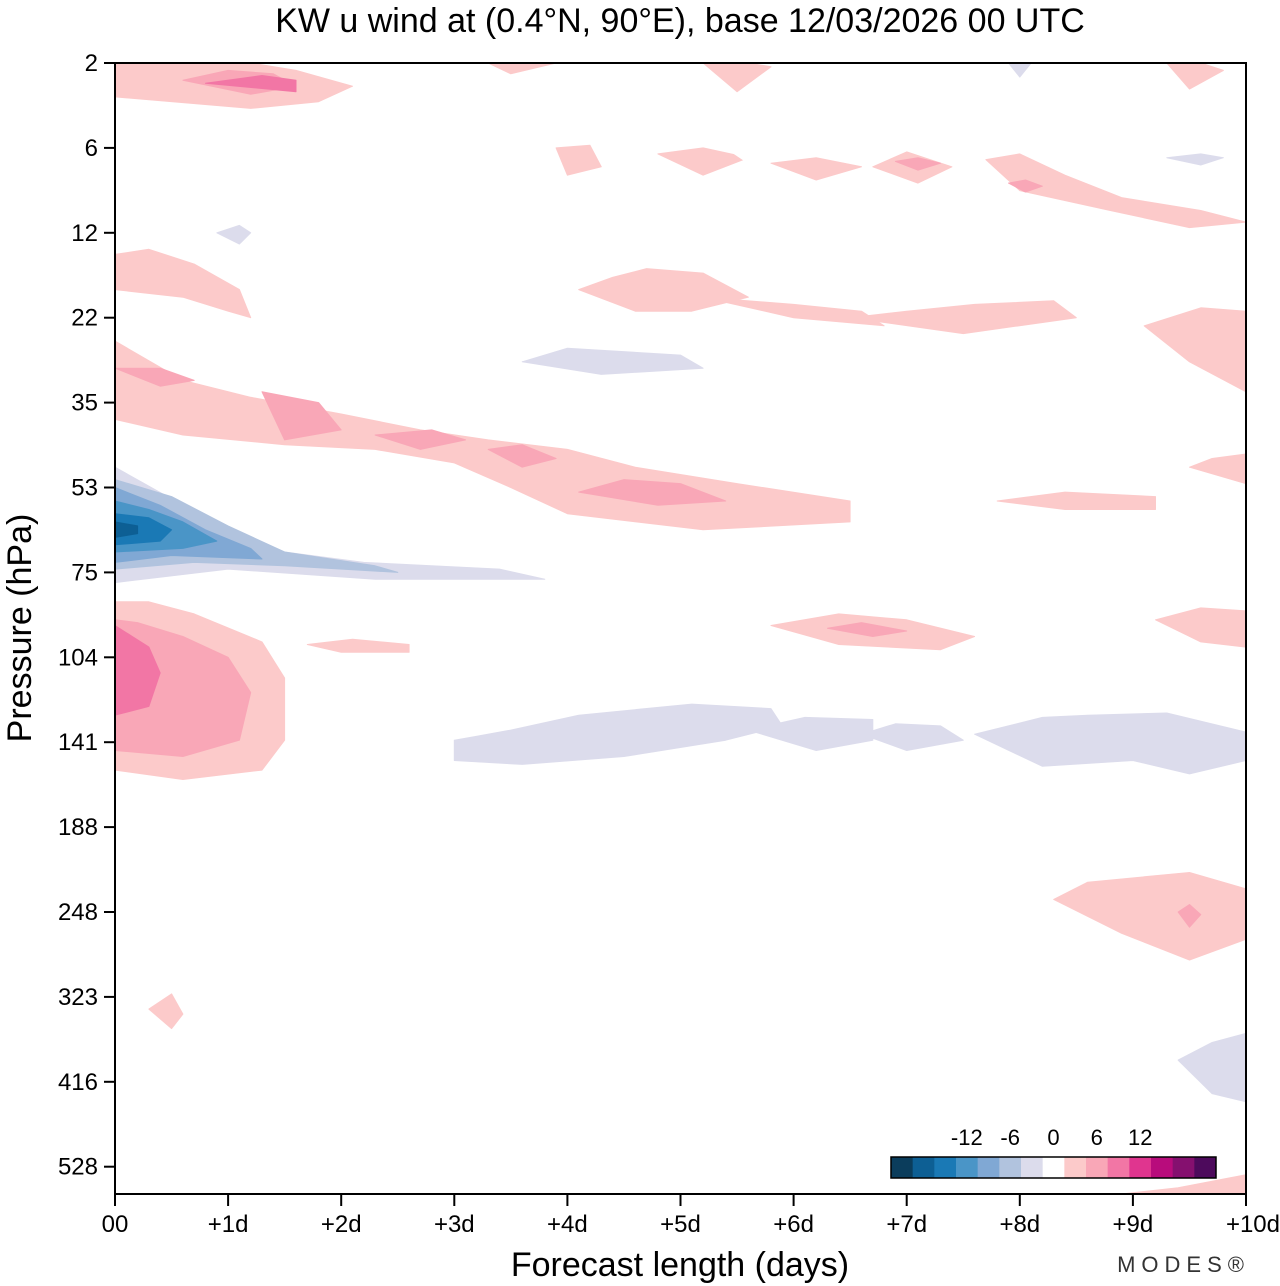 The width and height of the screenshot is (1280, 1286). I want to click on contour-lower-trop-westerly-right-core, so click(1189, 916).